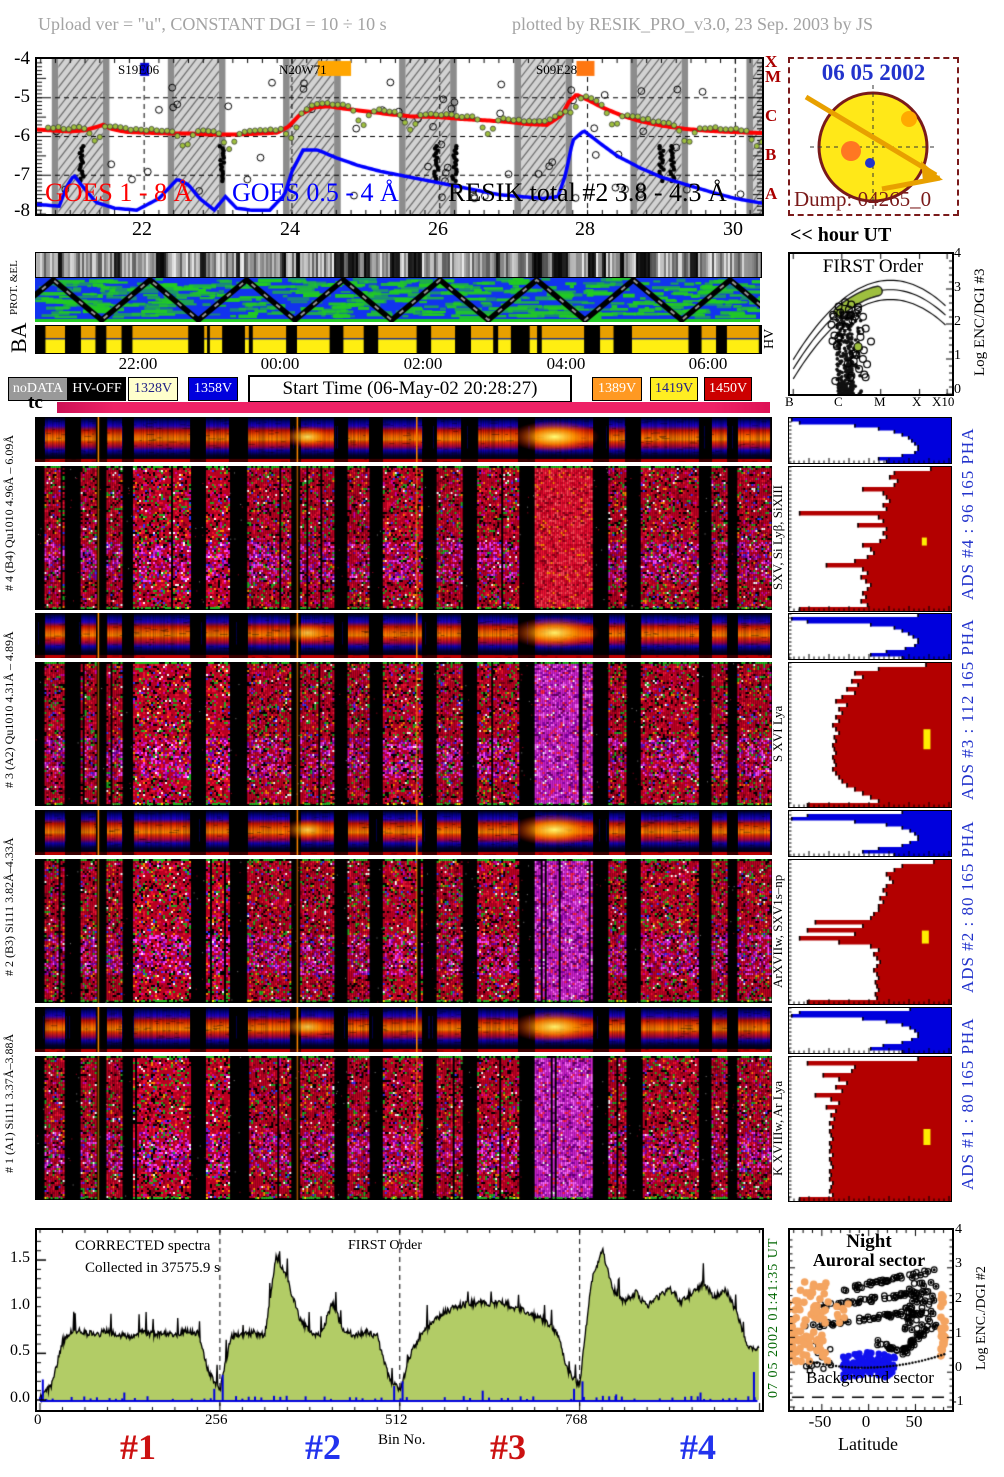  Describe the element at coordinates (508, 1447) in the screenshot. I see `segment-label-3: #3` at that location.